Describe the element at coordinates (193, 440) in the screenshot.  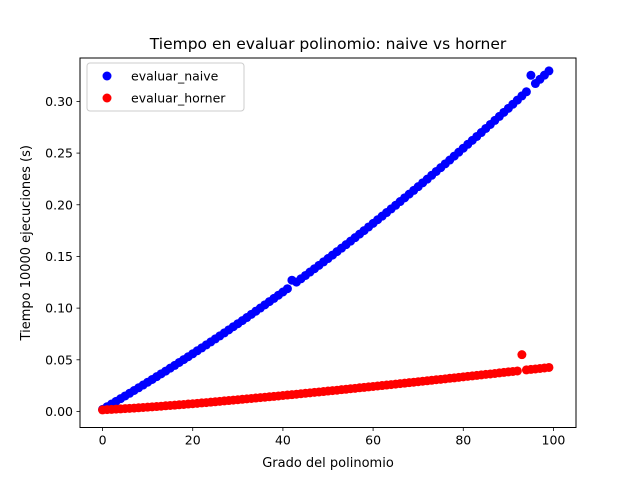
I see `x-tick-label: 20` at that location.